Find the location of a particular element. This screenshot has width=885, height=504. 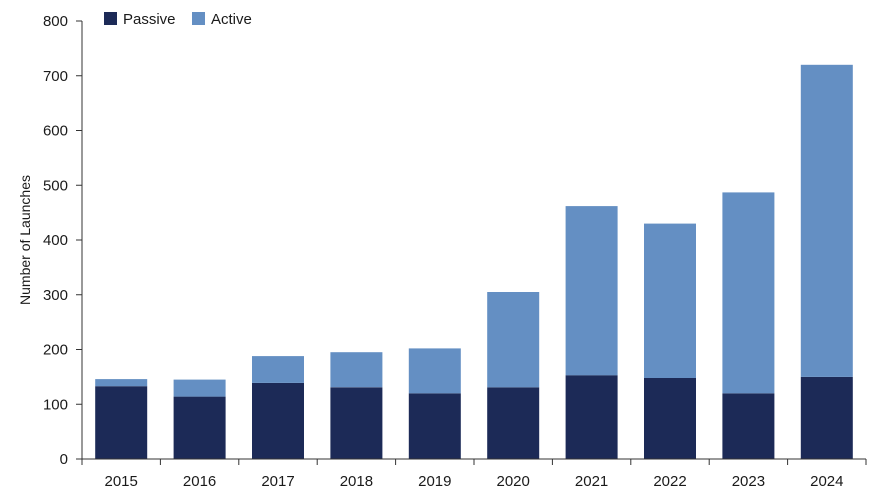

x-tick-label-2015: 2015 is located at coordinates (121, 481).